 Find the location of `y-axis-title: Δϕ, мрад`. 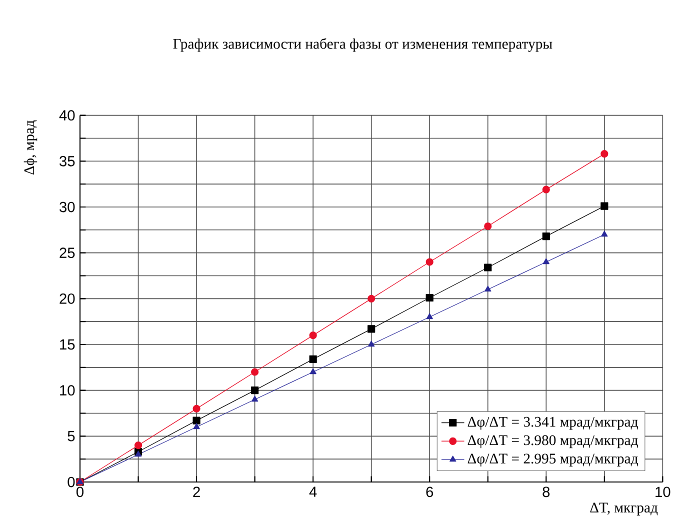

y-axis-title: Δϕ, мрад is located at coordinates (31, 147).